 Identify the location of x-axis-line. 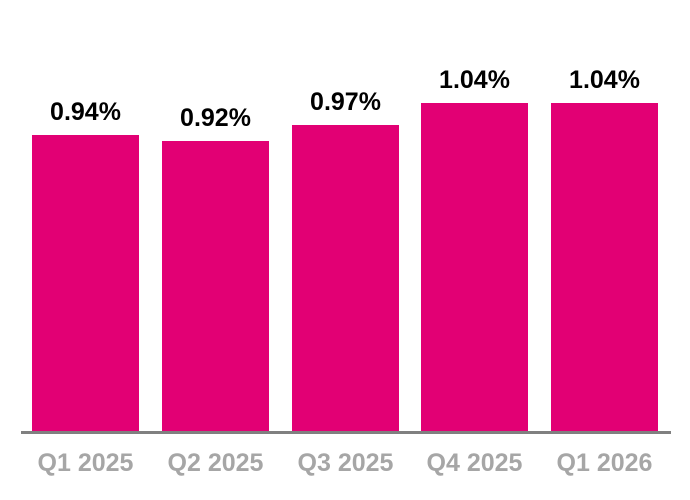
(346, 432).